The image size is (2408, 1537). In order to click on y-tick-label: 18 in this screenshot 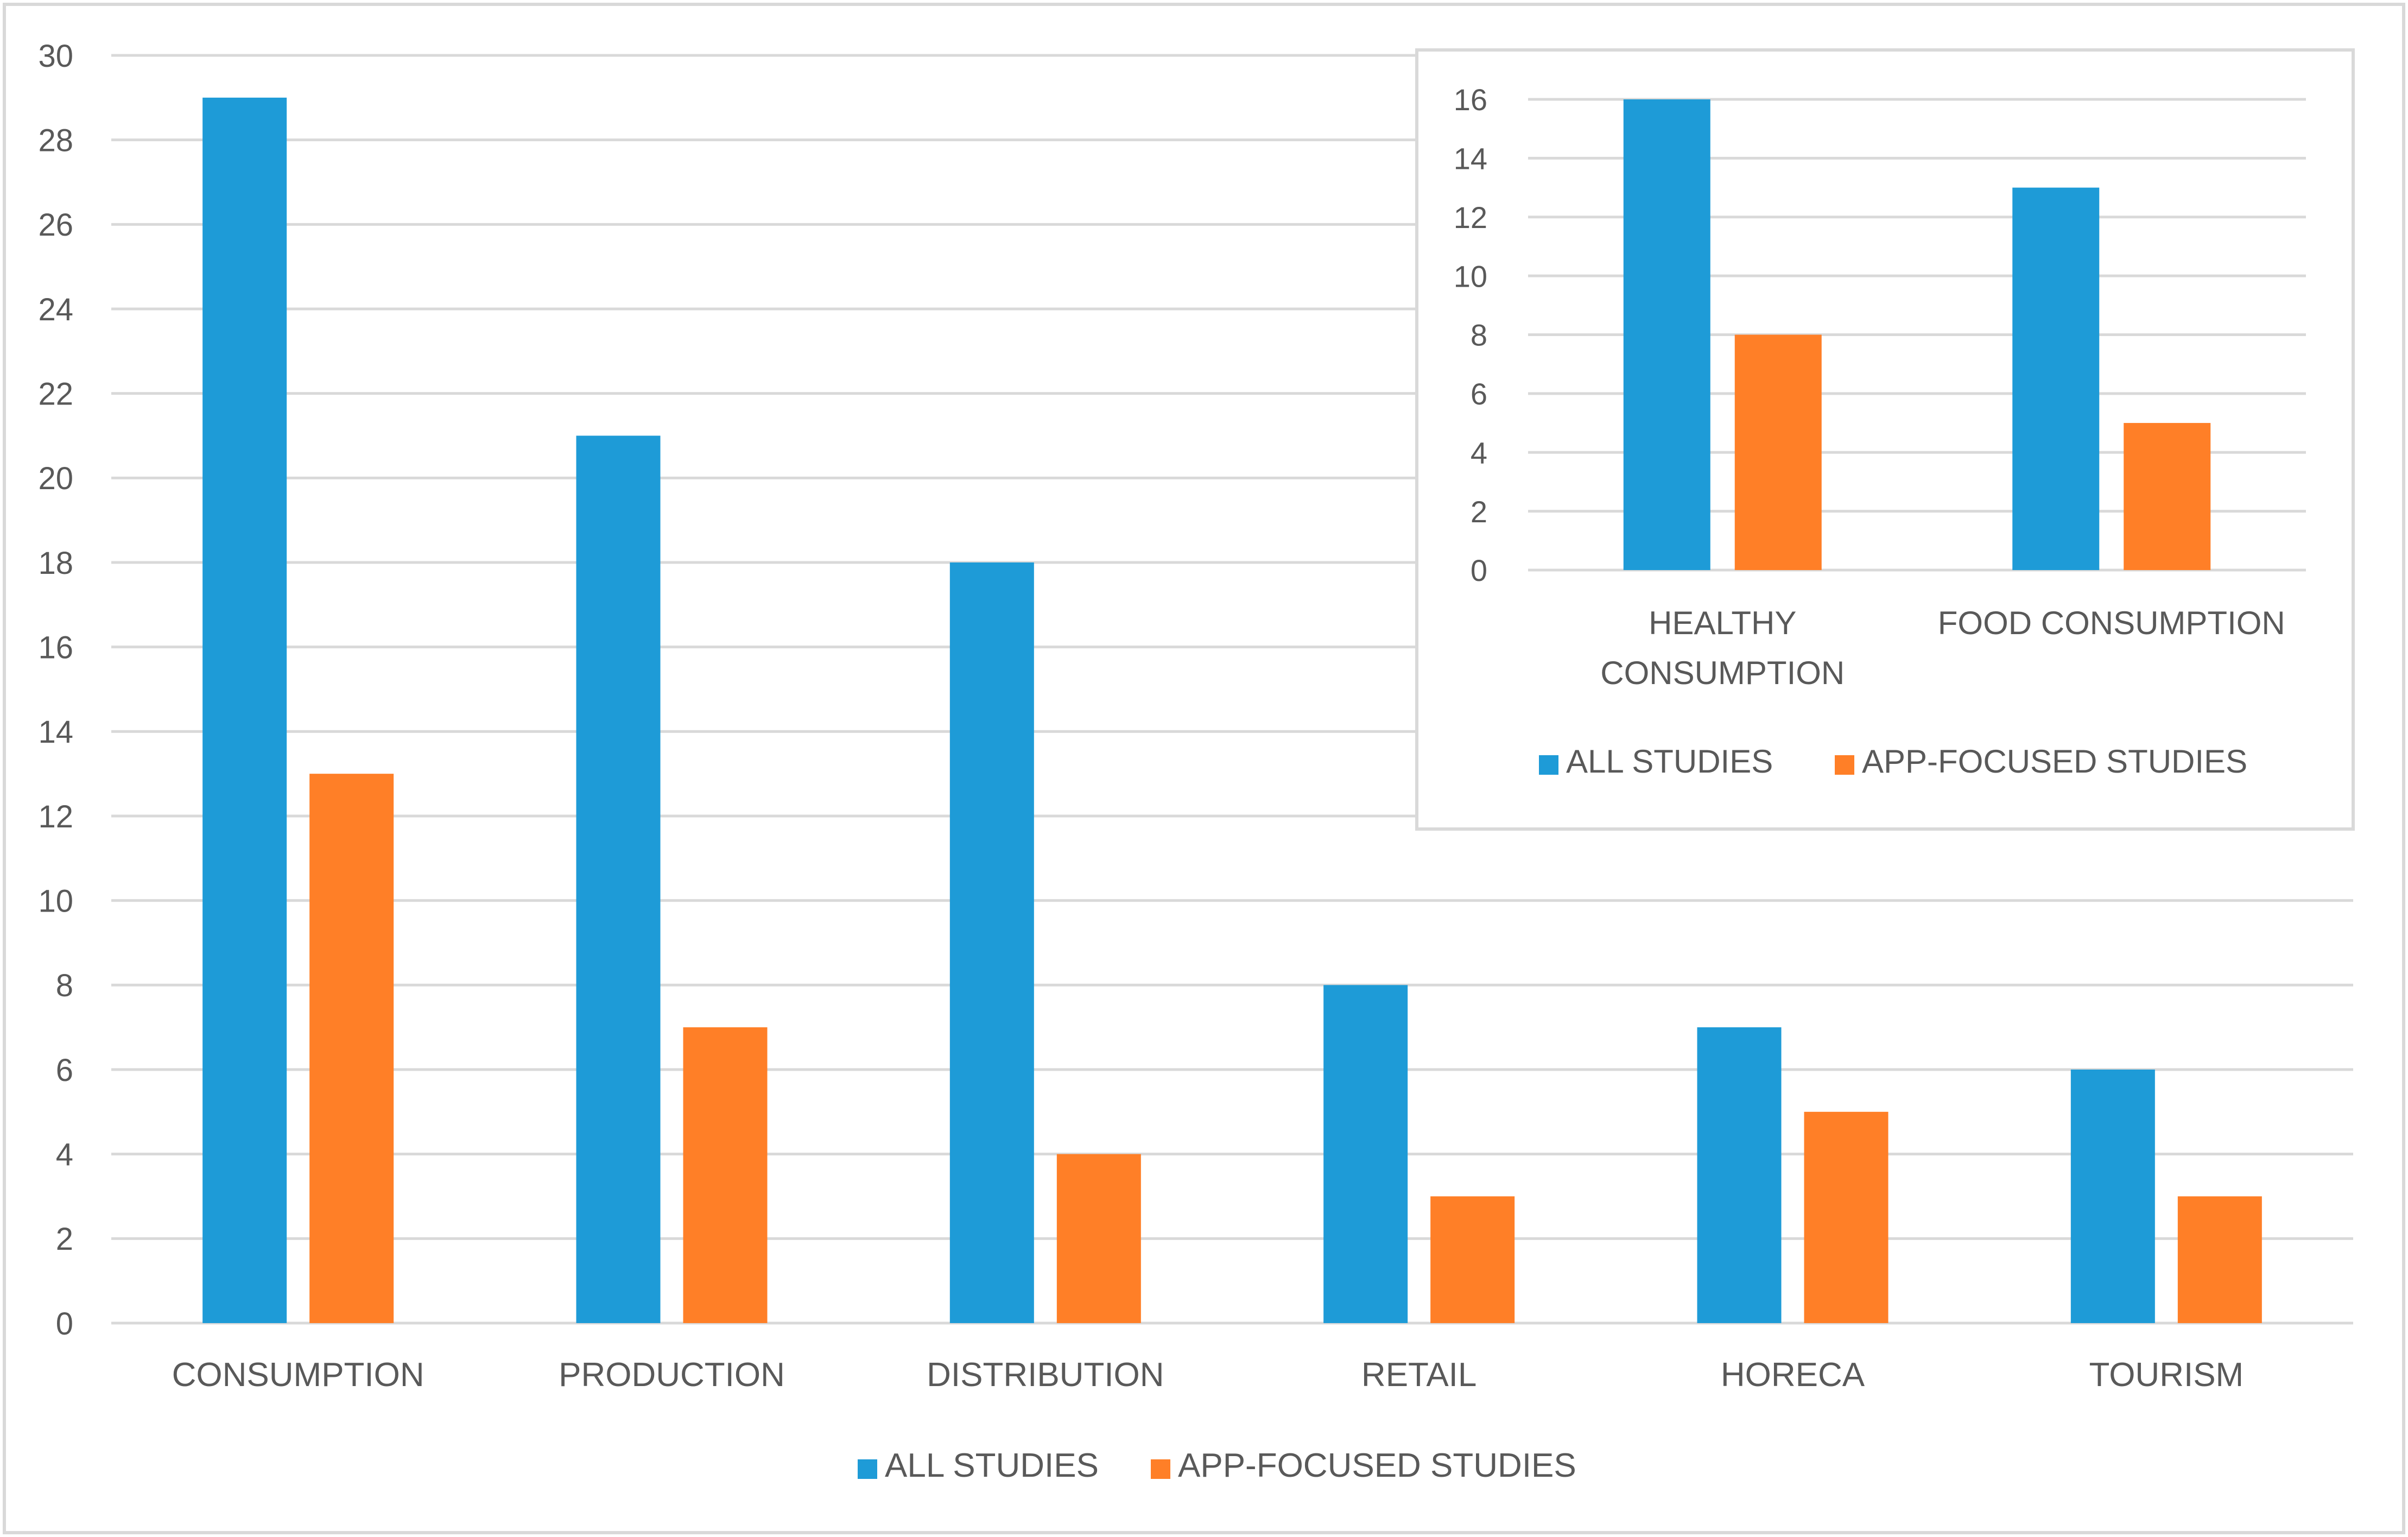, I will do `click(56, 563)`.